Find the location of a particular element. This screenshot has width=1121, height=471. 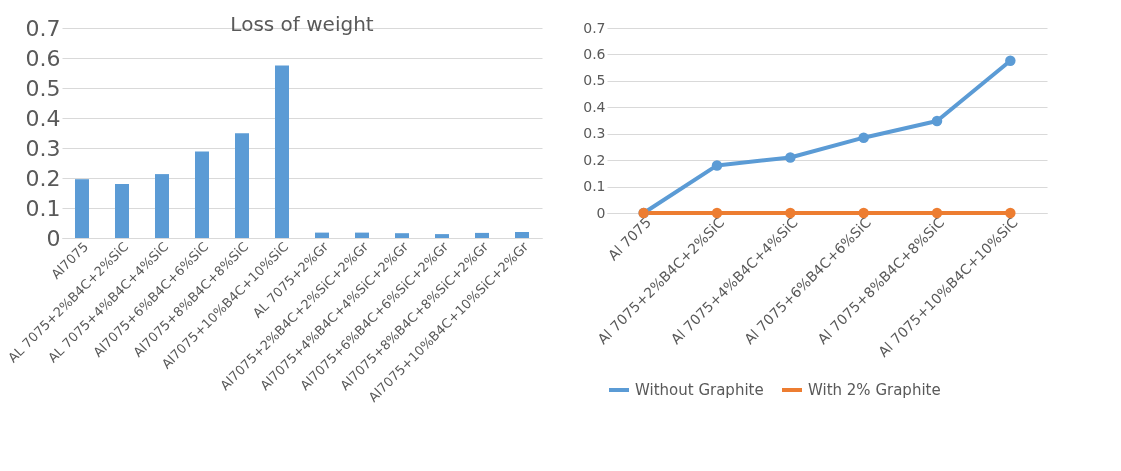

chart-title: Loss of weight is located at coordinates (302, 24).